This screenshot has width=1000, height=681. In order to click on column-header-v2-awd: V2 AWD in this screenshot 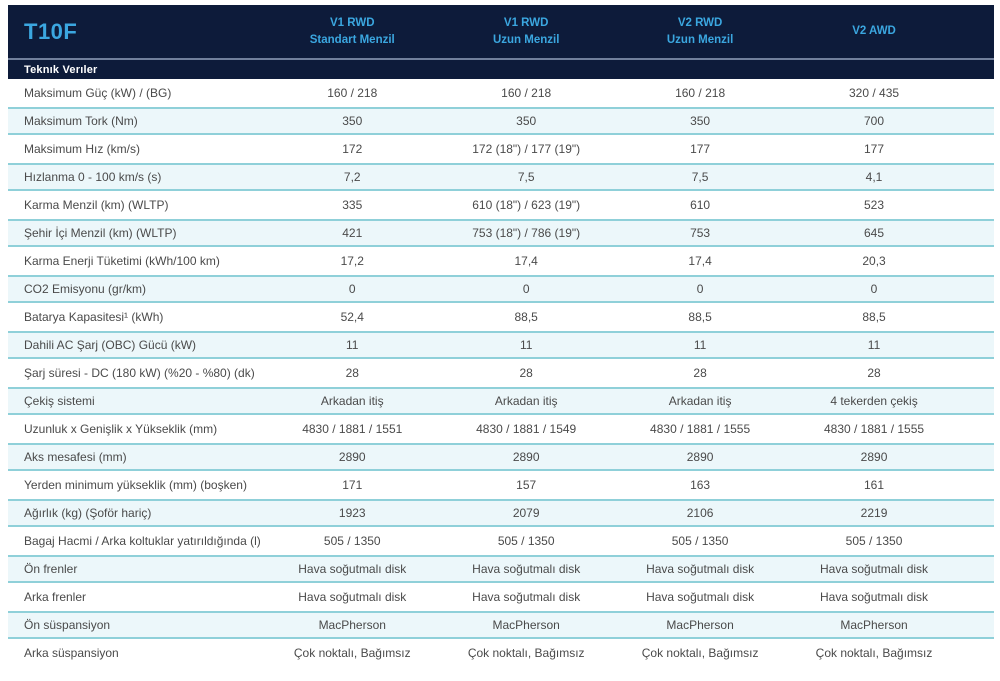, I will do `click(874, 31)`.